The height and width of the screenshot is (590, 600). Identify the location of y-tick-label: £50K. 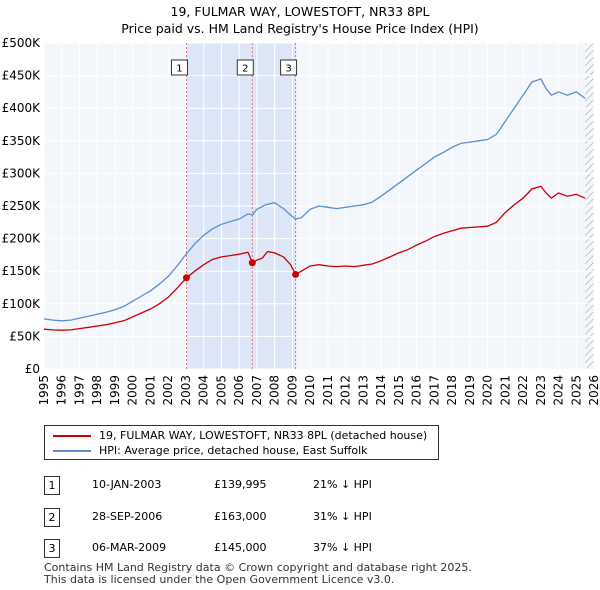
(25, 336).